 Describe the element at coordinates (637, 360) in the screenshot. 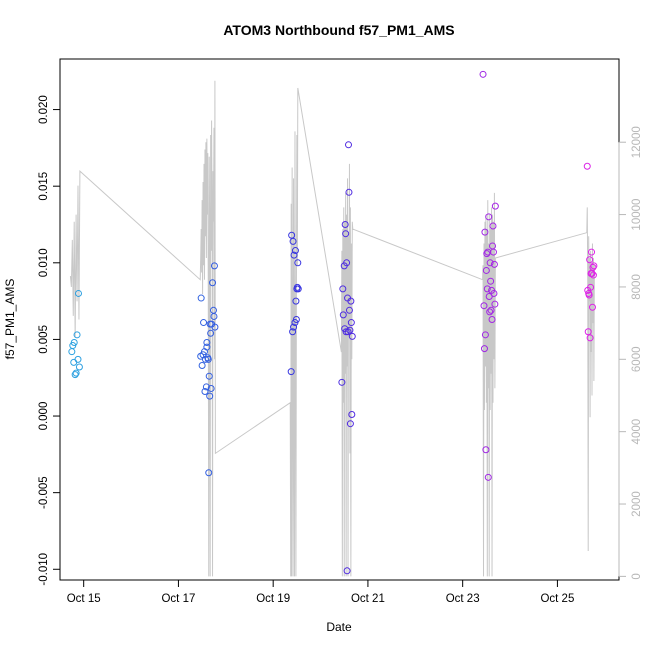

I see `y2-tick-label: 6000` at that location.